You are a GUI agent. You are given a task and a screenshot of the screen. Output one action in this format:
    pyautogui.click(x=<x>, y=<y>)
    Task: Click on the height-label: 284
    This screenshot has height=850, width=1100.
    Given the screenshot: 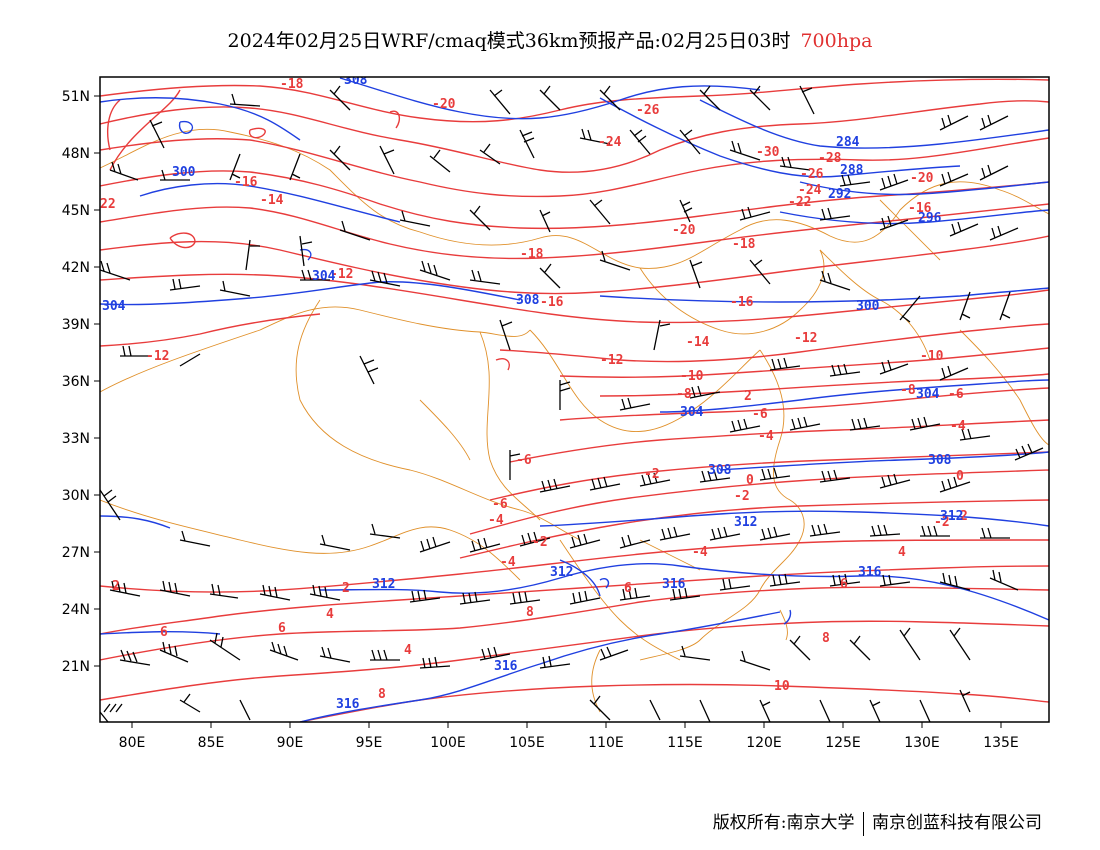 What is the action you would take?
    pyautogui.click(x=848, y=142)
    